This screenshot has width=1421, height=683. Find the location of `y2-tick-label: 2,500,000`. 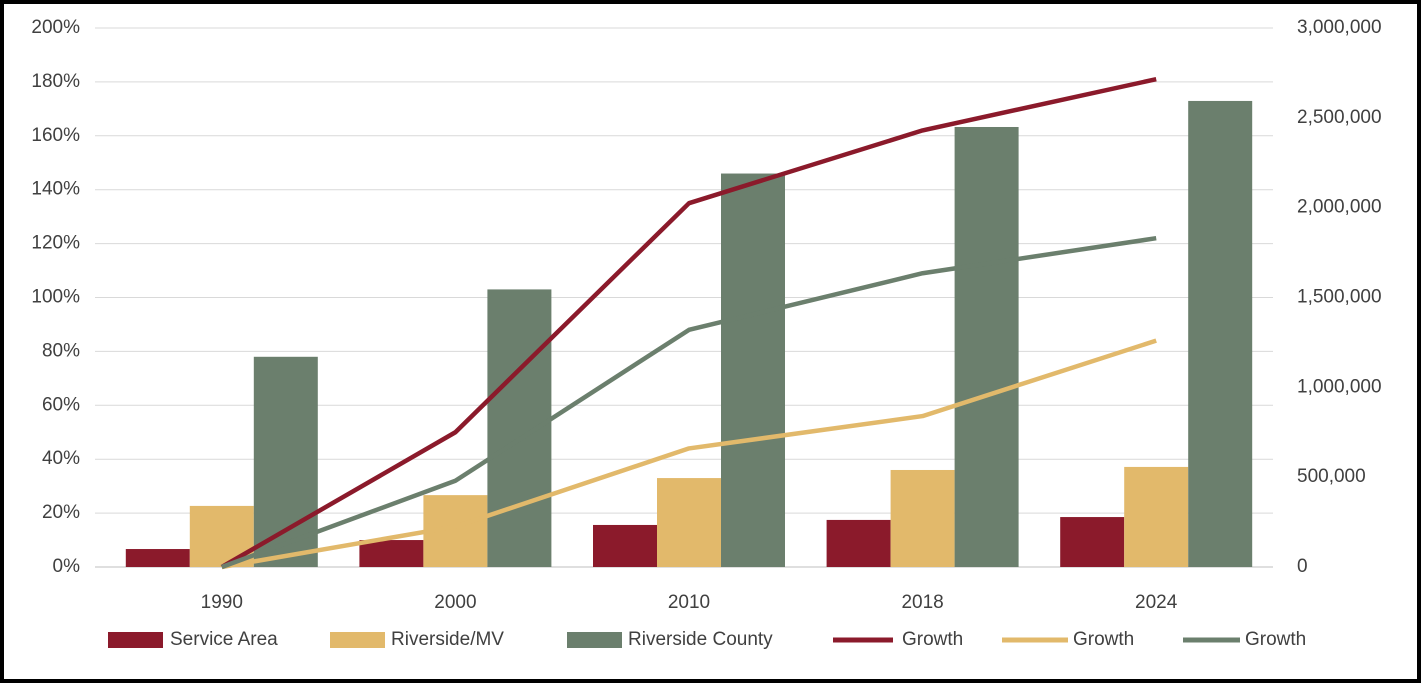

y2-tick-label: 2,500,000 is located at coordinates (1339, 117).